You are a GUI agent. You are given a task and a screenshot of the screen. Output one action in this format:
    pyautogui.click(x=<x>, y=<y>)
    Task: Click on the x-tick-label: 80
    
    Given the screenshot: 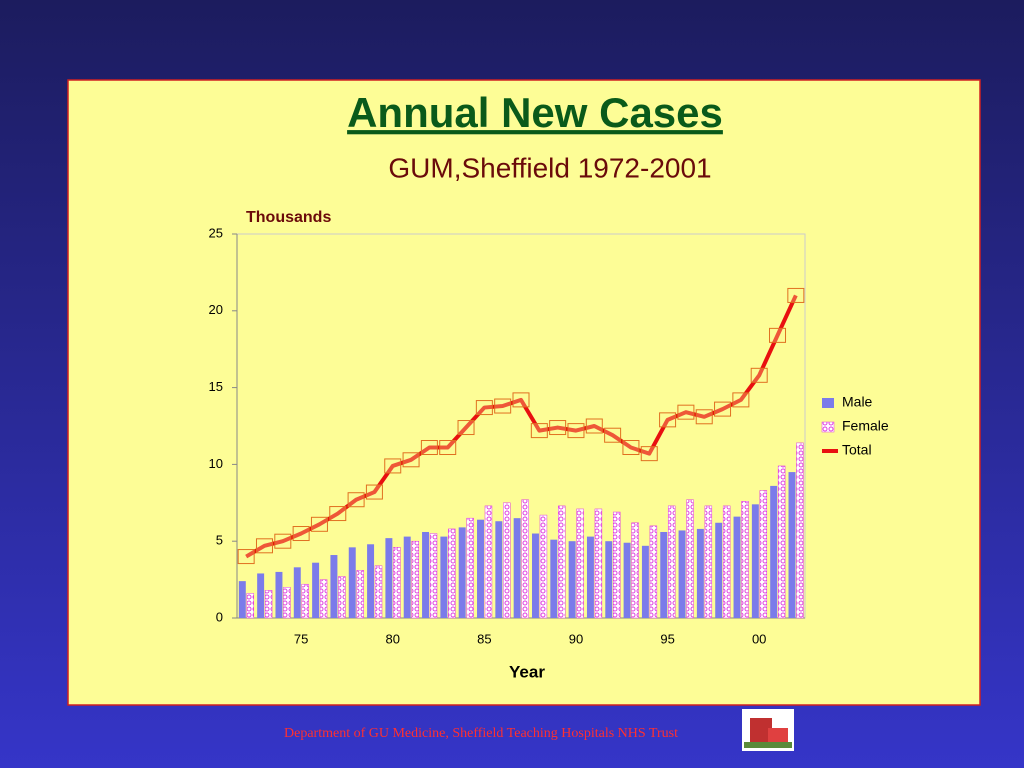 What is the action you would take?
    pyautogui.click(x=393, y=638)
    